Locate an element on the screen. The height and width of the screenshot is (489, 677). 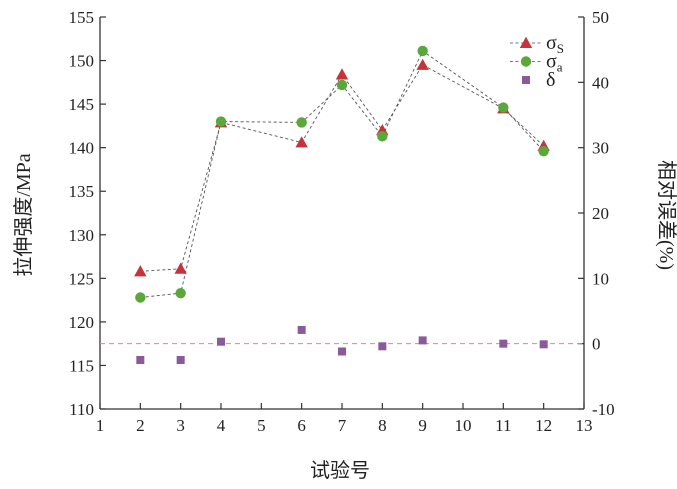
y-right-tick-label: 50 is located at coordinates (600, 17).